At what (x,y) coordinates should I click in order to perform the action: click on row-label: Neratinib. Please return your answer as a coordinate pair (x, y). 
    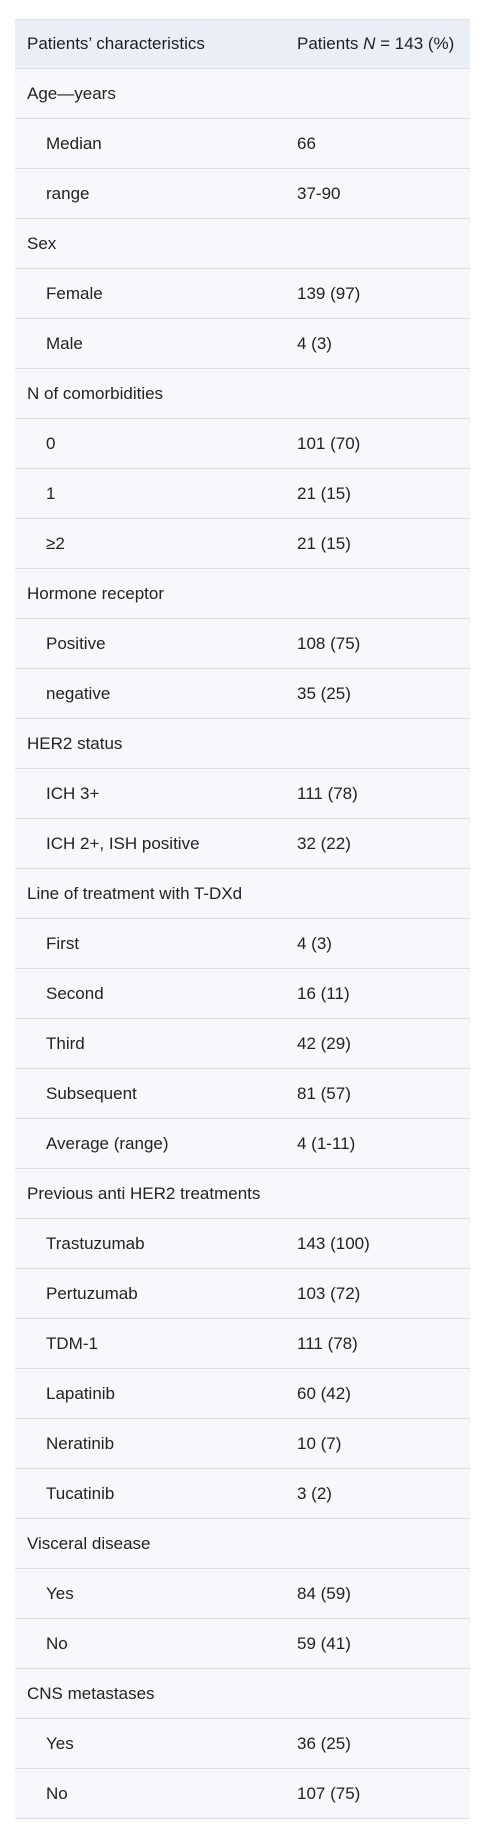
    Looking at the image, I should click on (150, 1443).